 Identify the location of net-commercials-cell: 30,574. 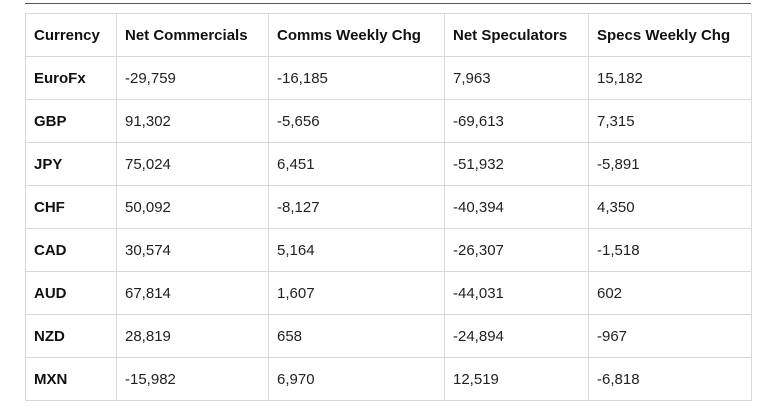
(192, 250).